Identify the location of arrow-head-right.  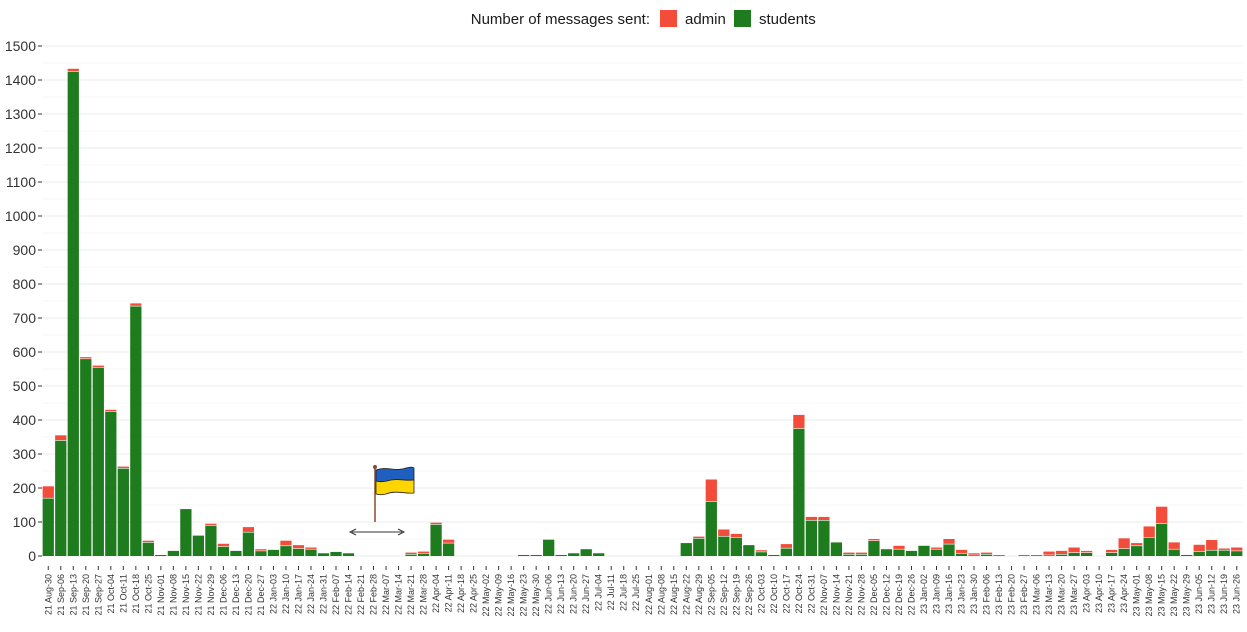
(401, 532).